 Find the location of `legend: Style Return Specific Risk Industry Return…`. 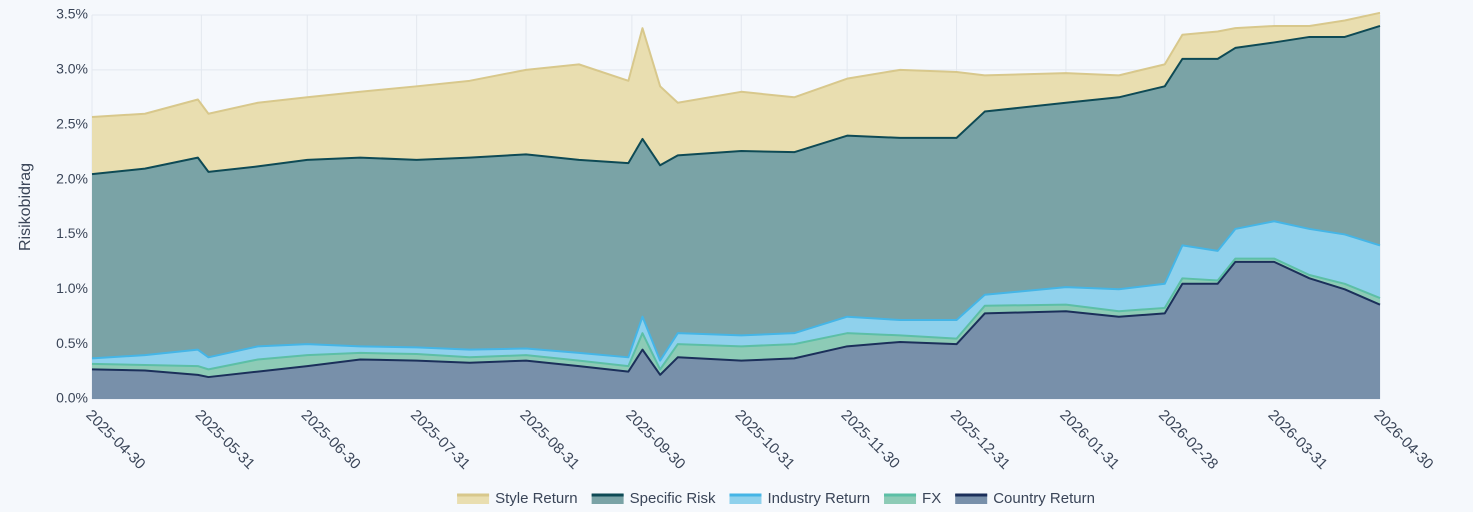

legend: Style Return Specific Risk Industry Return… is located at coordinates (776, 498).